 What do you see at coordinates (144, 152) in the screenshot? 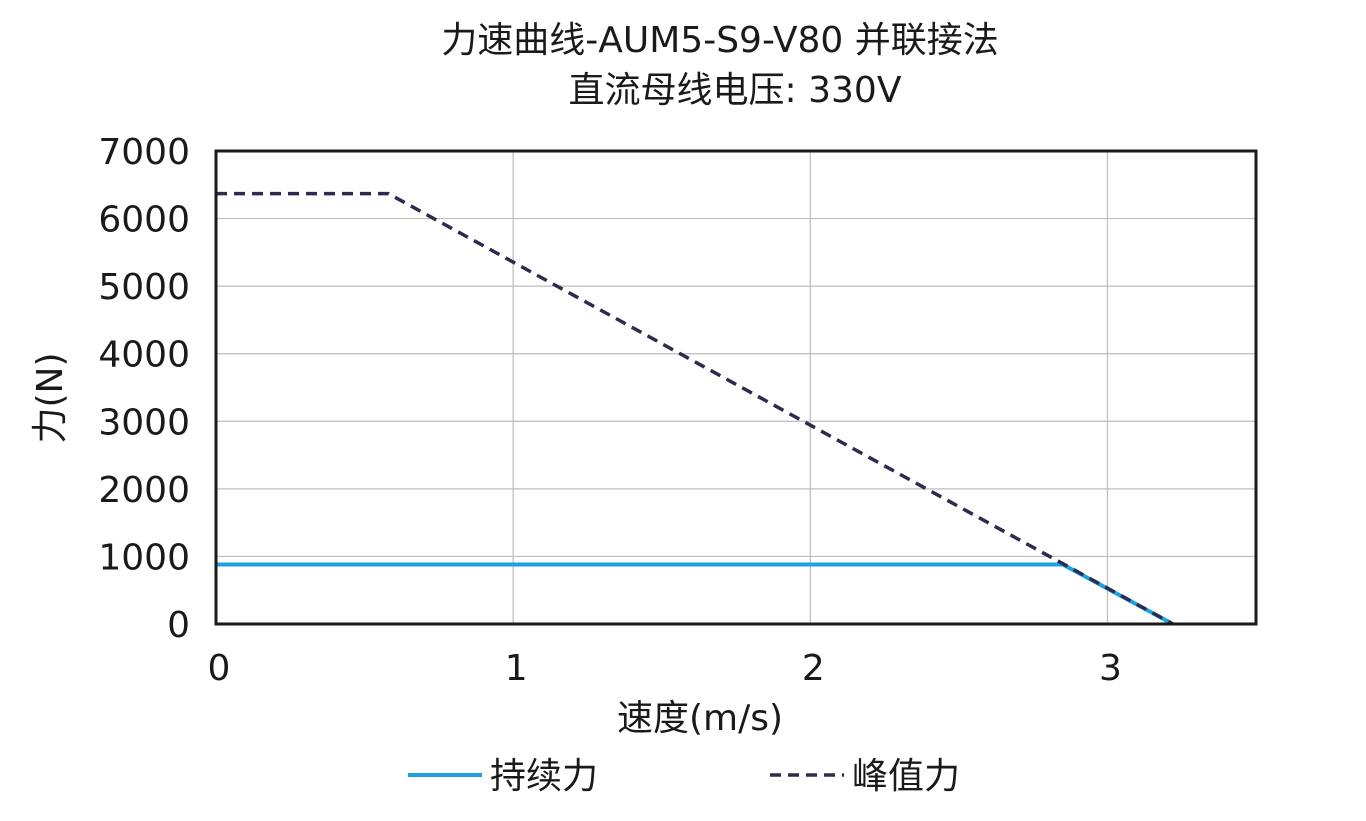
I see `y-tick-label: 7000` at bounding box center [144, 152].